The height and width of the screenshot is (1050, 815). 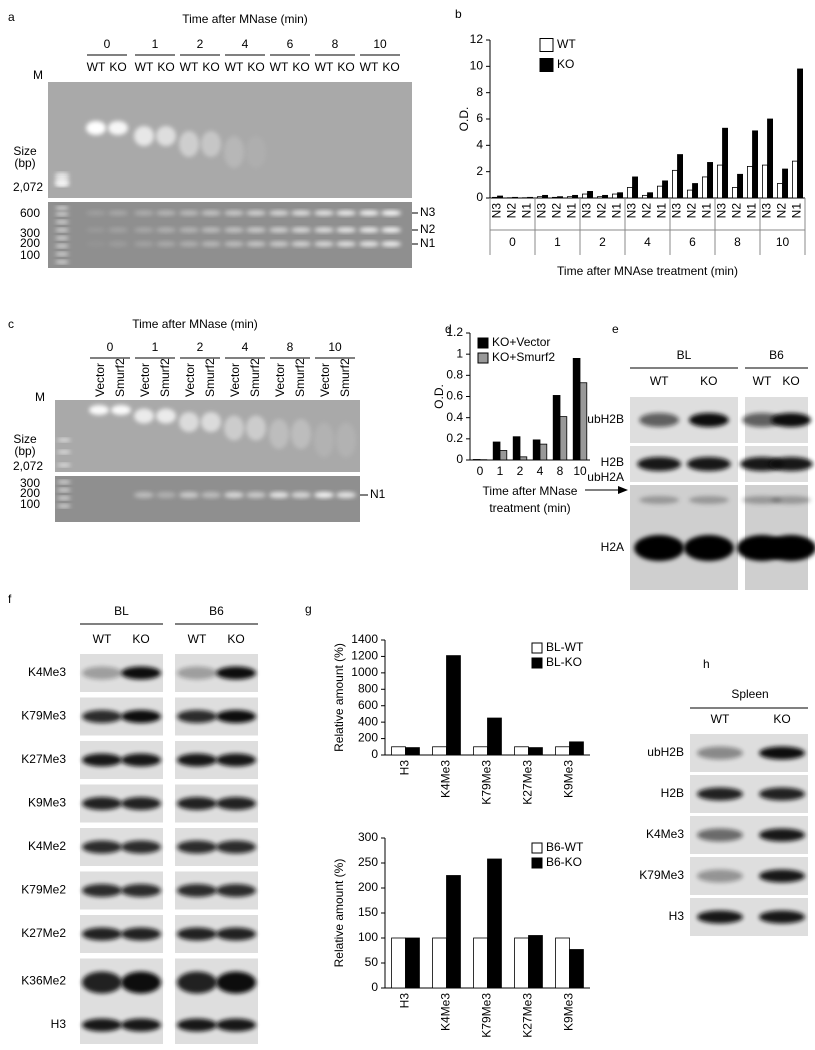 What do you see at coordinates (195, 324) in the screenshot?
I see `gel-title: Time after MNase (min)` at bounding box center [195, 324].